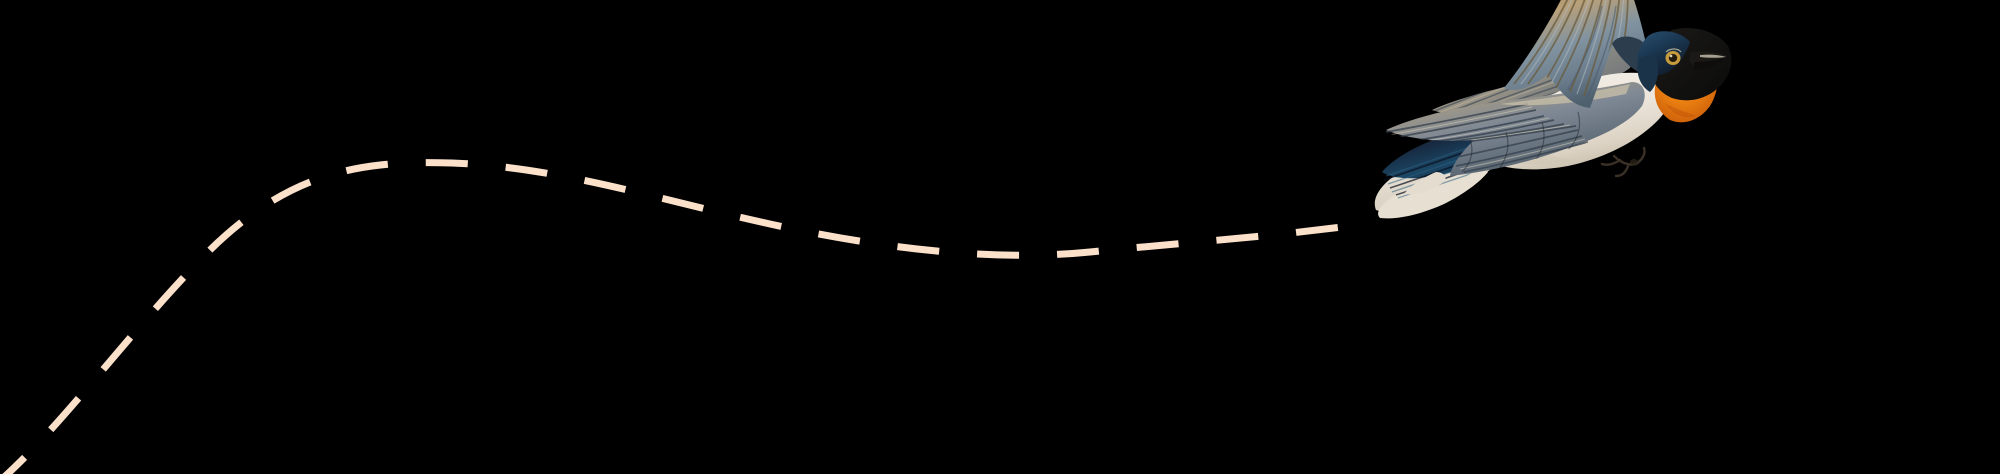 Image resolution: width=2000 pixels, height=474 pixels. Describe the element at coordinates (1684, 64) in the screenshot. I see `bird-head` at that location.